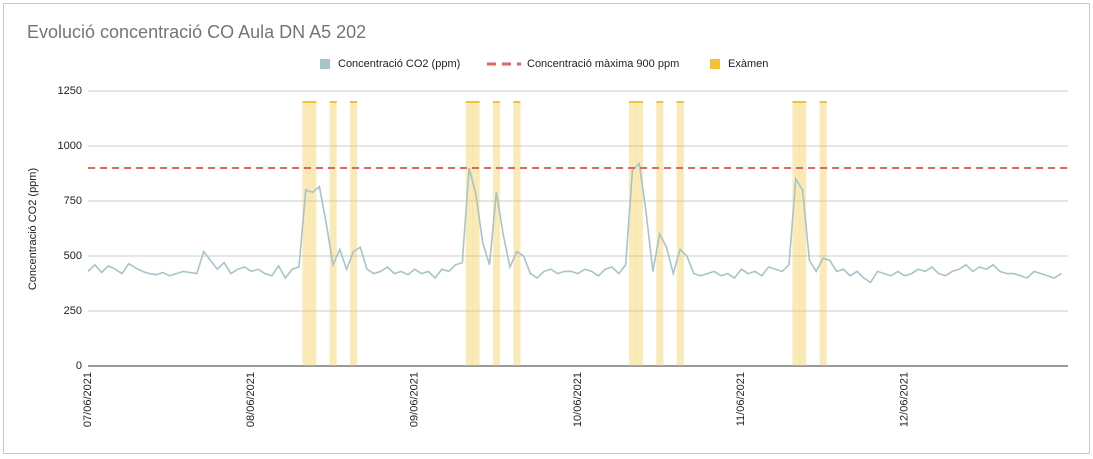 The width and height of the screenshot is (1093, 459). Describe the element at coordinates (578, 399) in the screenshot. I see `x-tick-label: 10/06/2021` at that location.